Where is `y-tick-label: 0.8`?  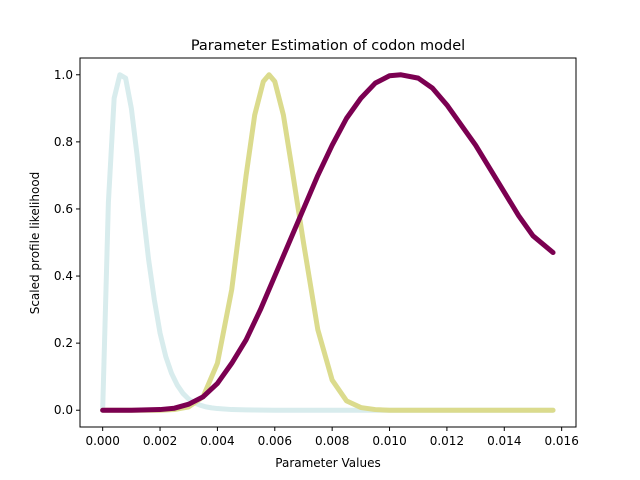 y-tick-label: 0.8 is located at coordinates (63, 142).